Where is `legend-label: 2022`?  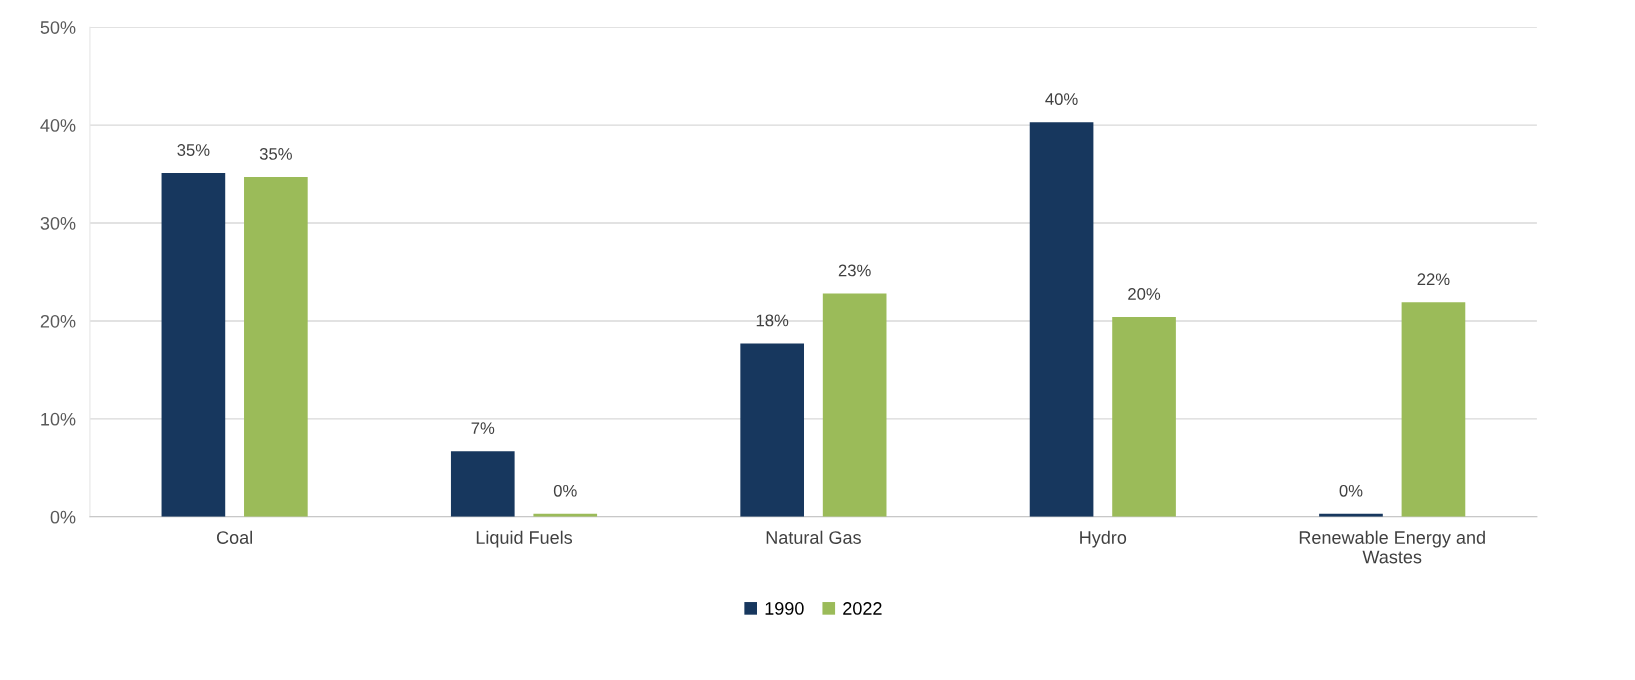 legend-label: 2022 is located at coordinates (862, 608).